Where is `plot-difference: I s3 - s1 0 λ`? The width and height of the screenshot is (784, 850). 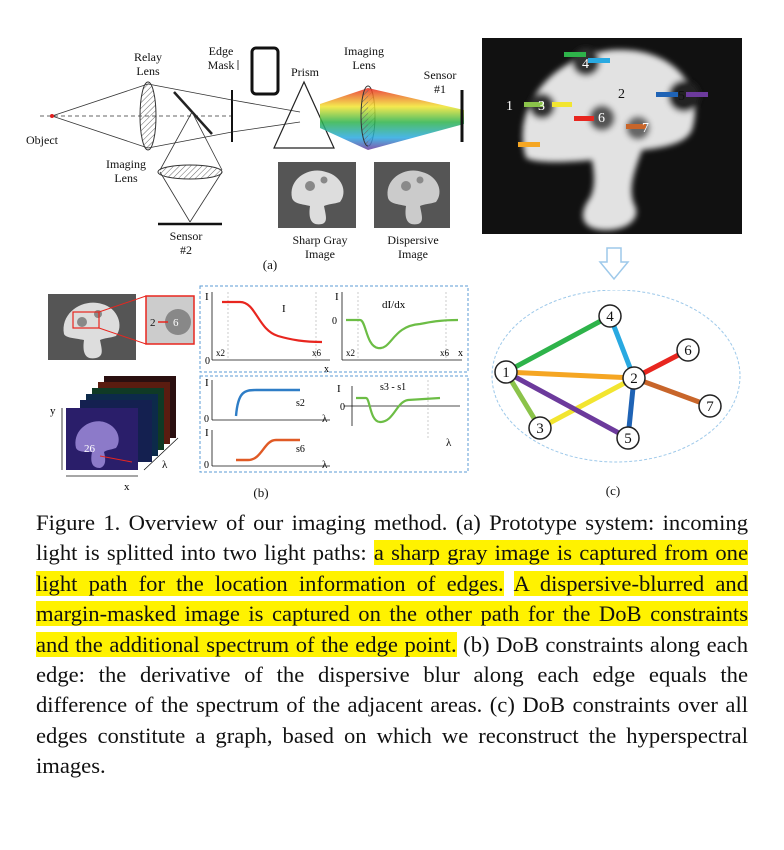
plot-difference: I s3 - s1 0 λ is located at coordinates (398, 414).